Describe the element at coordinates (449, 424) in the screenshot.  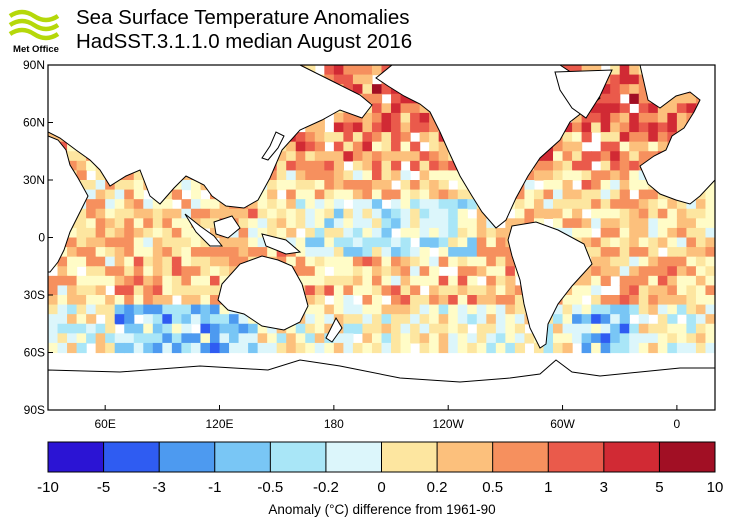
I see `longitude-tick-label: 120W` at that location.